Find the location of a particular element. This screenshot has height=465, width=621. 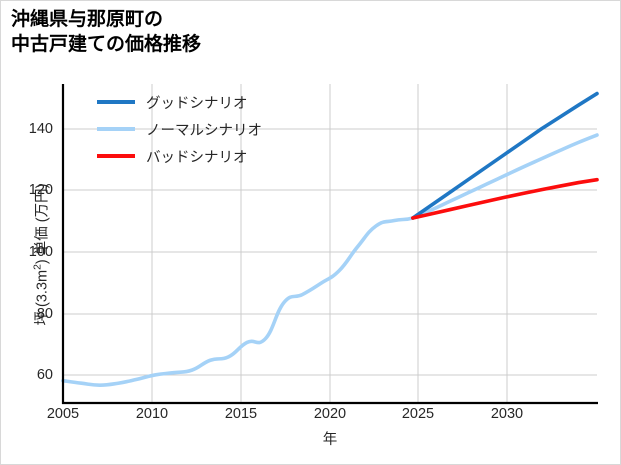

xtick-2015: 2015 is located at coordinates (241, 414).